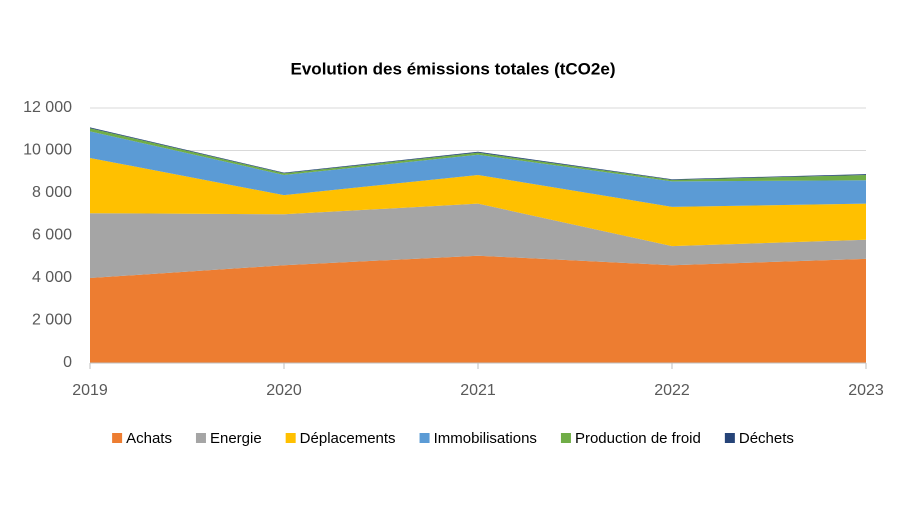 This screenshot has height=510, width=906. Describe the element at coordinates (52, 277) in the screenshot. I see `y-tick-label: 4 000` at that location.